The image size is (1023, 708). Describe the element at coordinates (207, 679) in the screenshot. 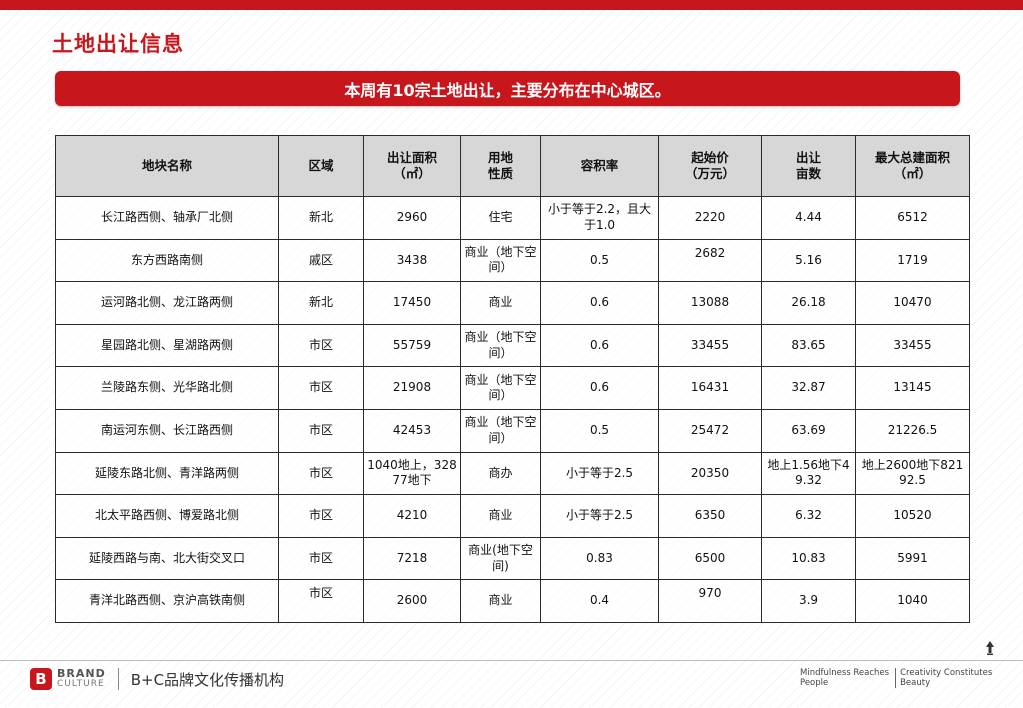

I see `company-name: B+C品牌文化传播机构` at that location.